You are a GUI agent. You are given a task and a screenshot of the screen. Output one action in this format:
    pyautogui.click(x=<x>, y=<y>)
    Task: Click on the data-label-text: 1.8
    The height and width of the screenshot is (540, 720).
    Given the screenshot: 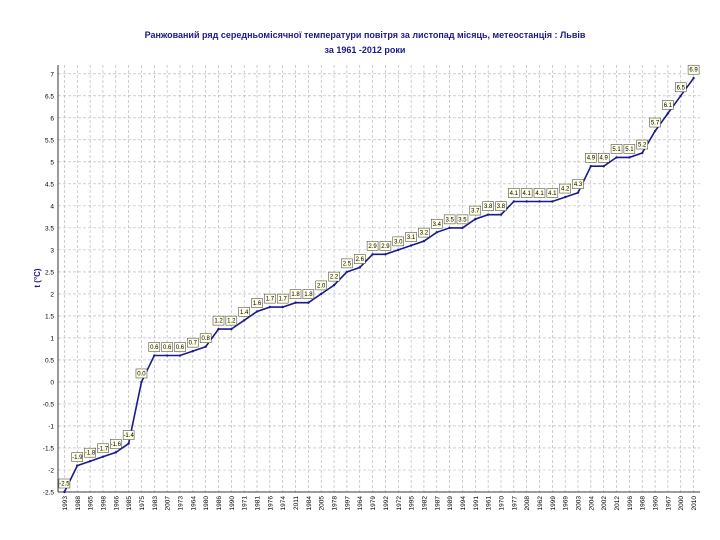 What is the action you would take?
    pyautogui.click(x=295, y=295)
    